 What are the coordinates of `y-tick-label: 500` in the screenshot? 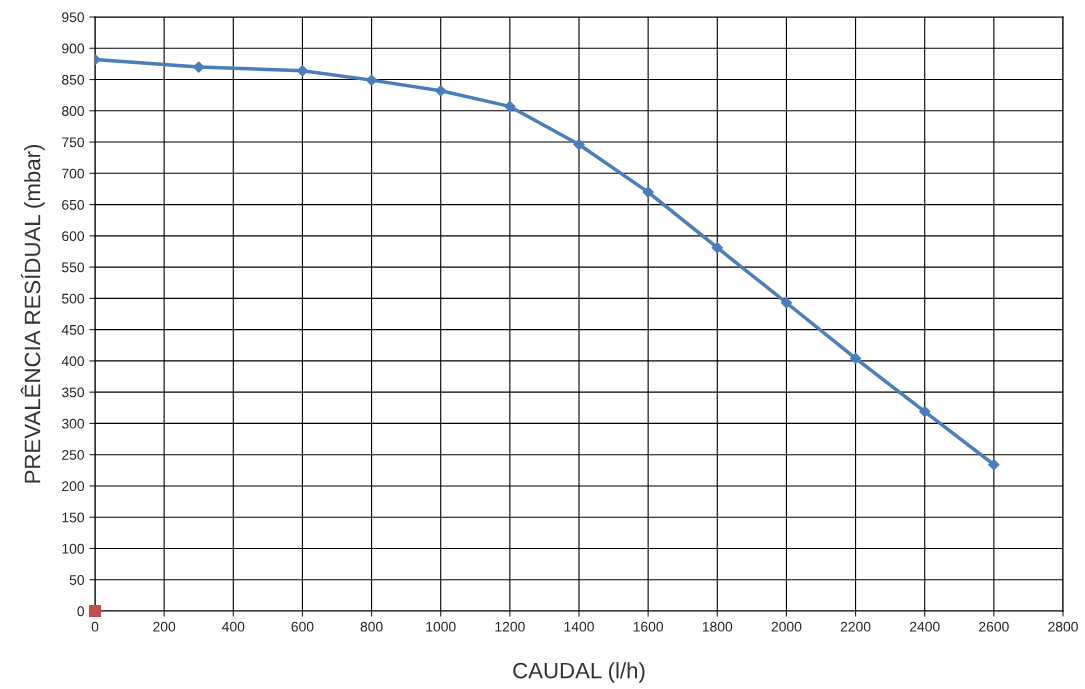 It's located at (73, 298).